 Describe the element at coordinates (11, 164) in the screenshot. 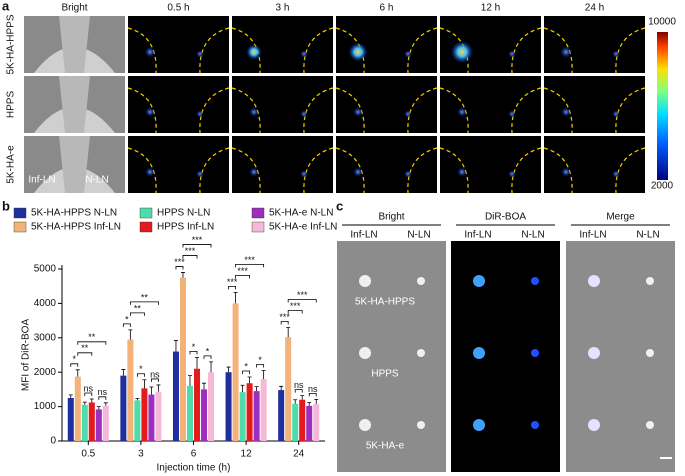

I see `row-label: 5K-HA-e` at that location.